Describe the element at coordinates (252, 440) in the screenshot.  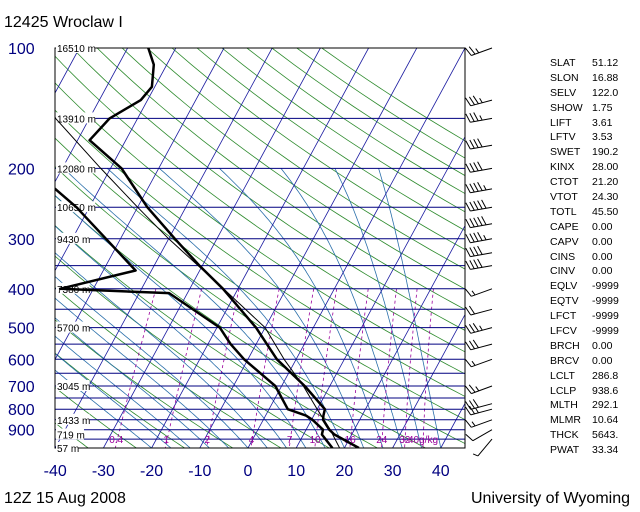
I see `mixing-ratio-label: 4` at that location.